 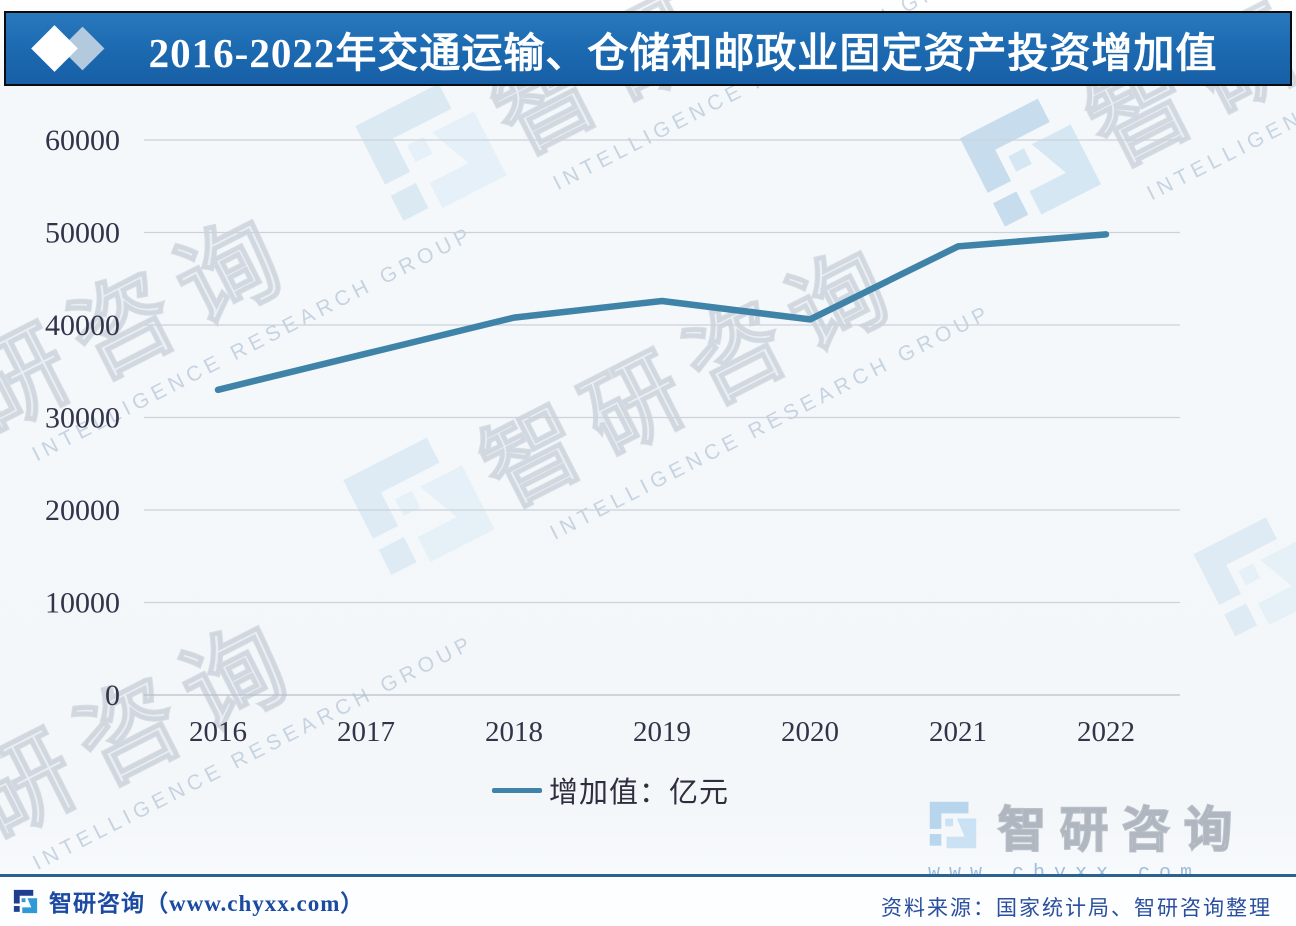 I want to click on brand-watermark: 智研咨询 www.chyxx.com, so click(x=1107, y=837).